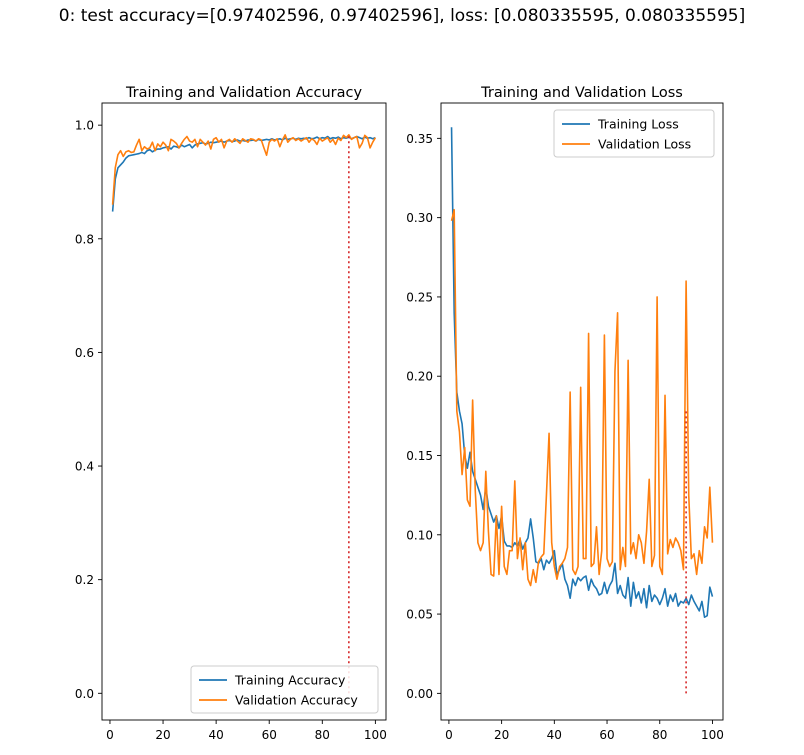 Image resolution: width=804 pixels, height=755 pixels. What do you see at coordinates (419, 456) in the screenshot?
I see `y-tick-label: 0.15` at bounding box center [419, 456].